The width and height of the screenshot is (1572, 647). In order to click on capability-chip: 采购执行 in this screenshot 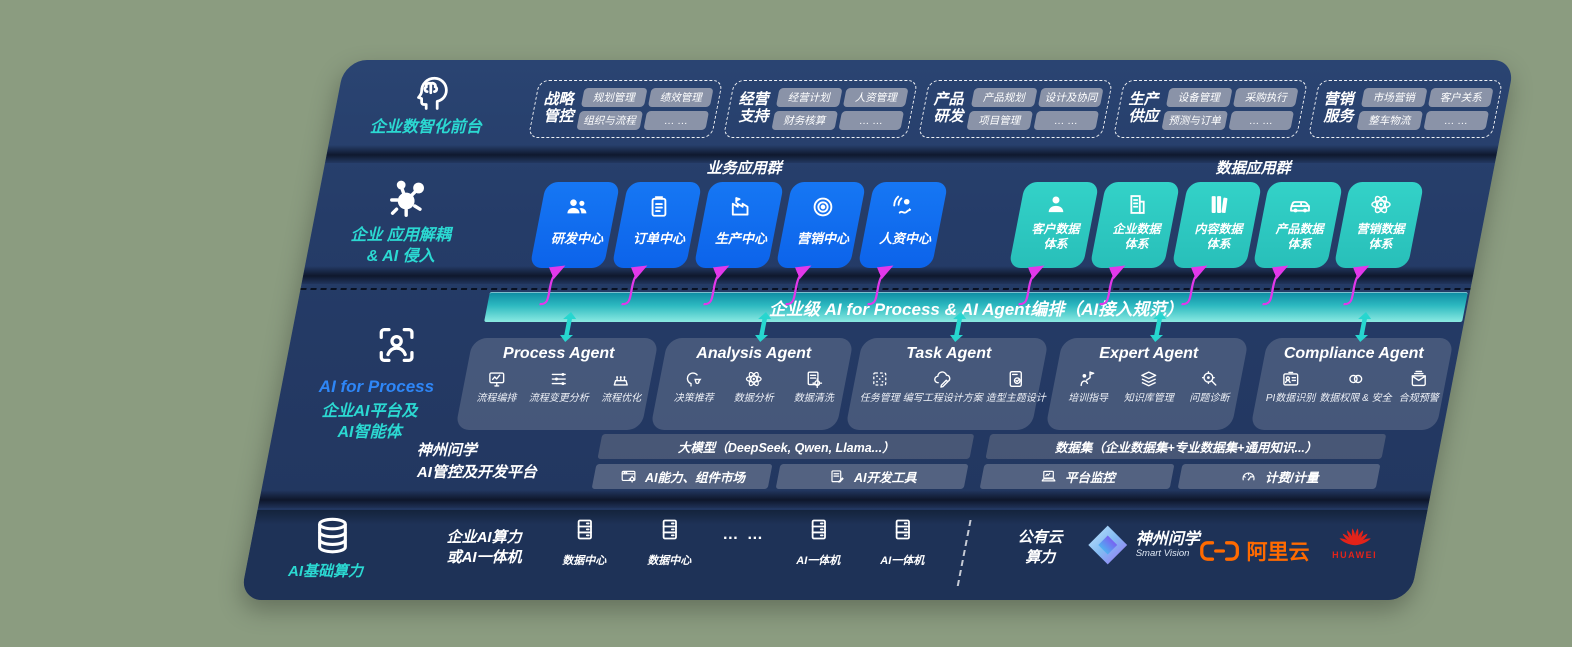, I will do `click(1265, 97)`.